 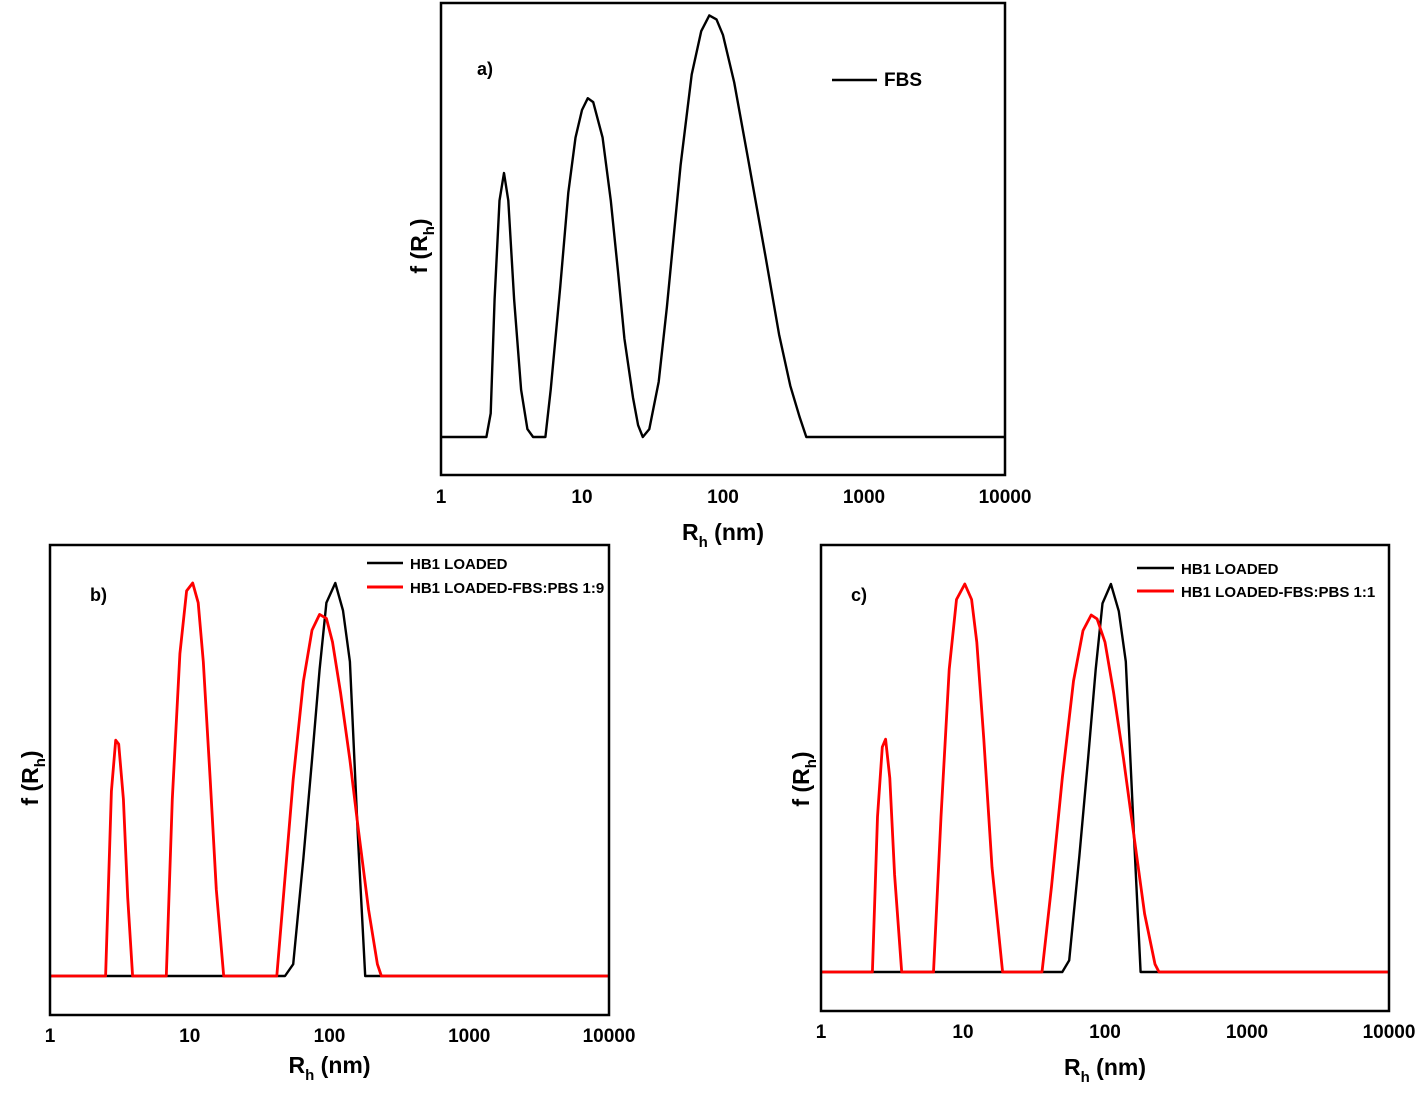 I want to click on panel-label: a), so click(x=485, y=69).